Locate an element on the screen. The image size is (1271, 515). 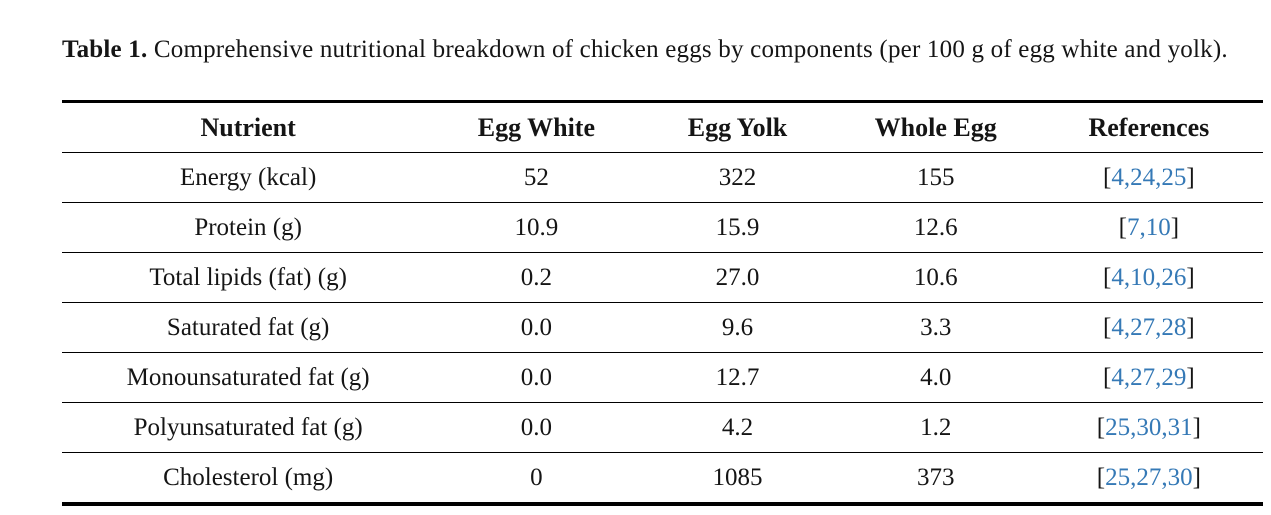
egg-yolk-cell: 12.7 is located at coordinates (737, 377).